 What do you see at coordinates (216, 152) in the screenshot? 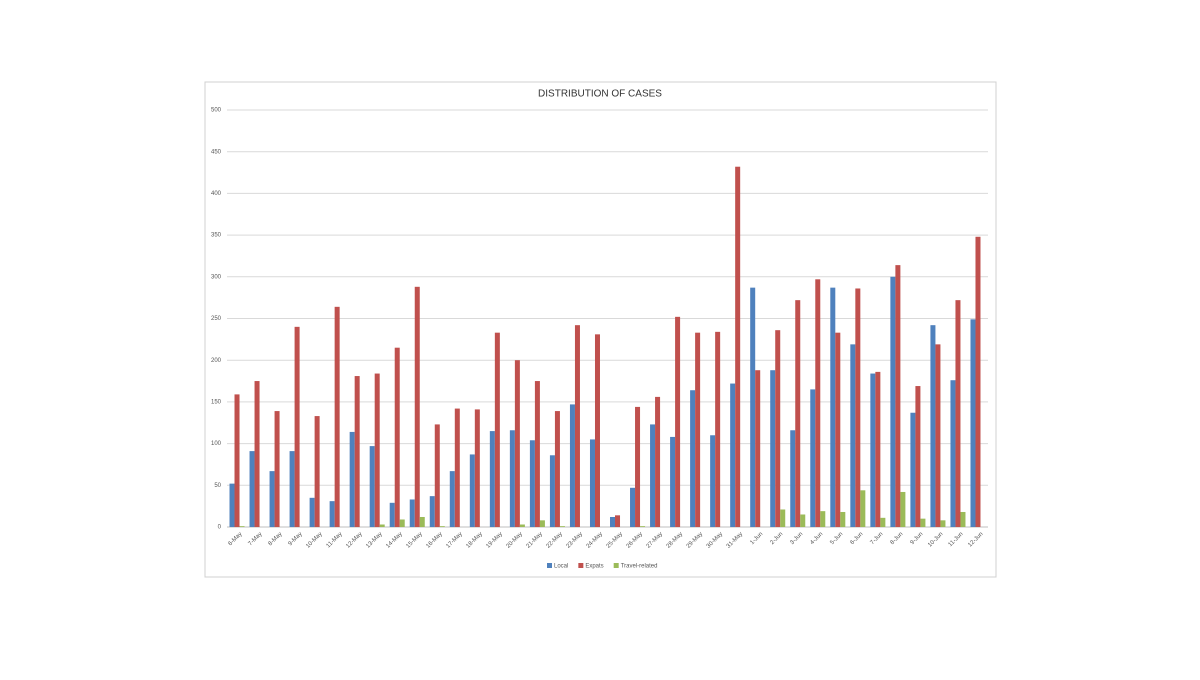
I see `y-tick-label: 450` at bounding box center [216, 152].